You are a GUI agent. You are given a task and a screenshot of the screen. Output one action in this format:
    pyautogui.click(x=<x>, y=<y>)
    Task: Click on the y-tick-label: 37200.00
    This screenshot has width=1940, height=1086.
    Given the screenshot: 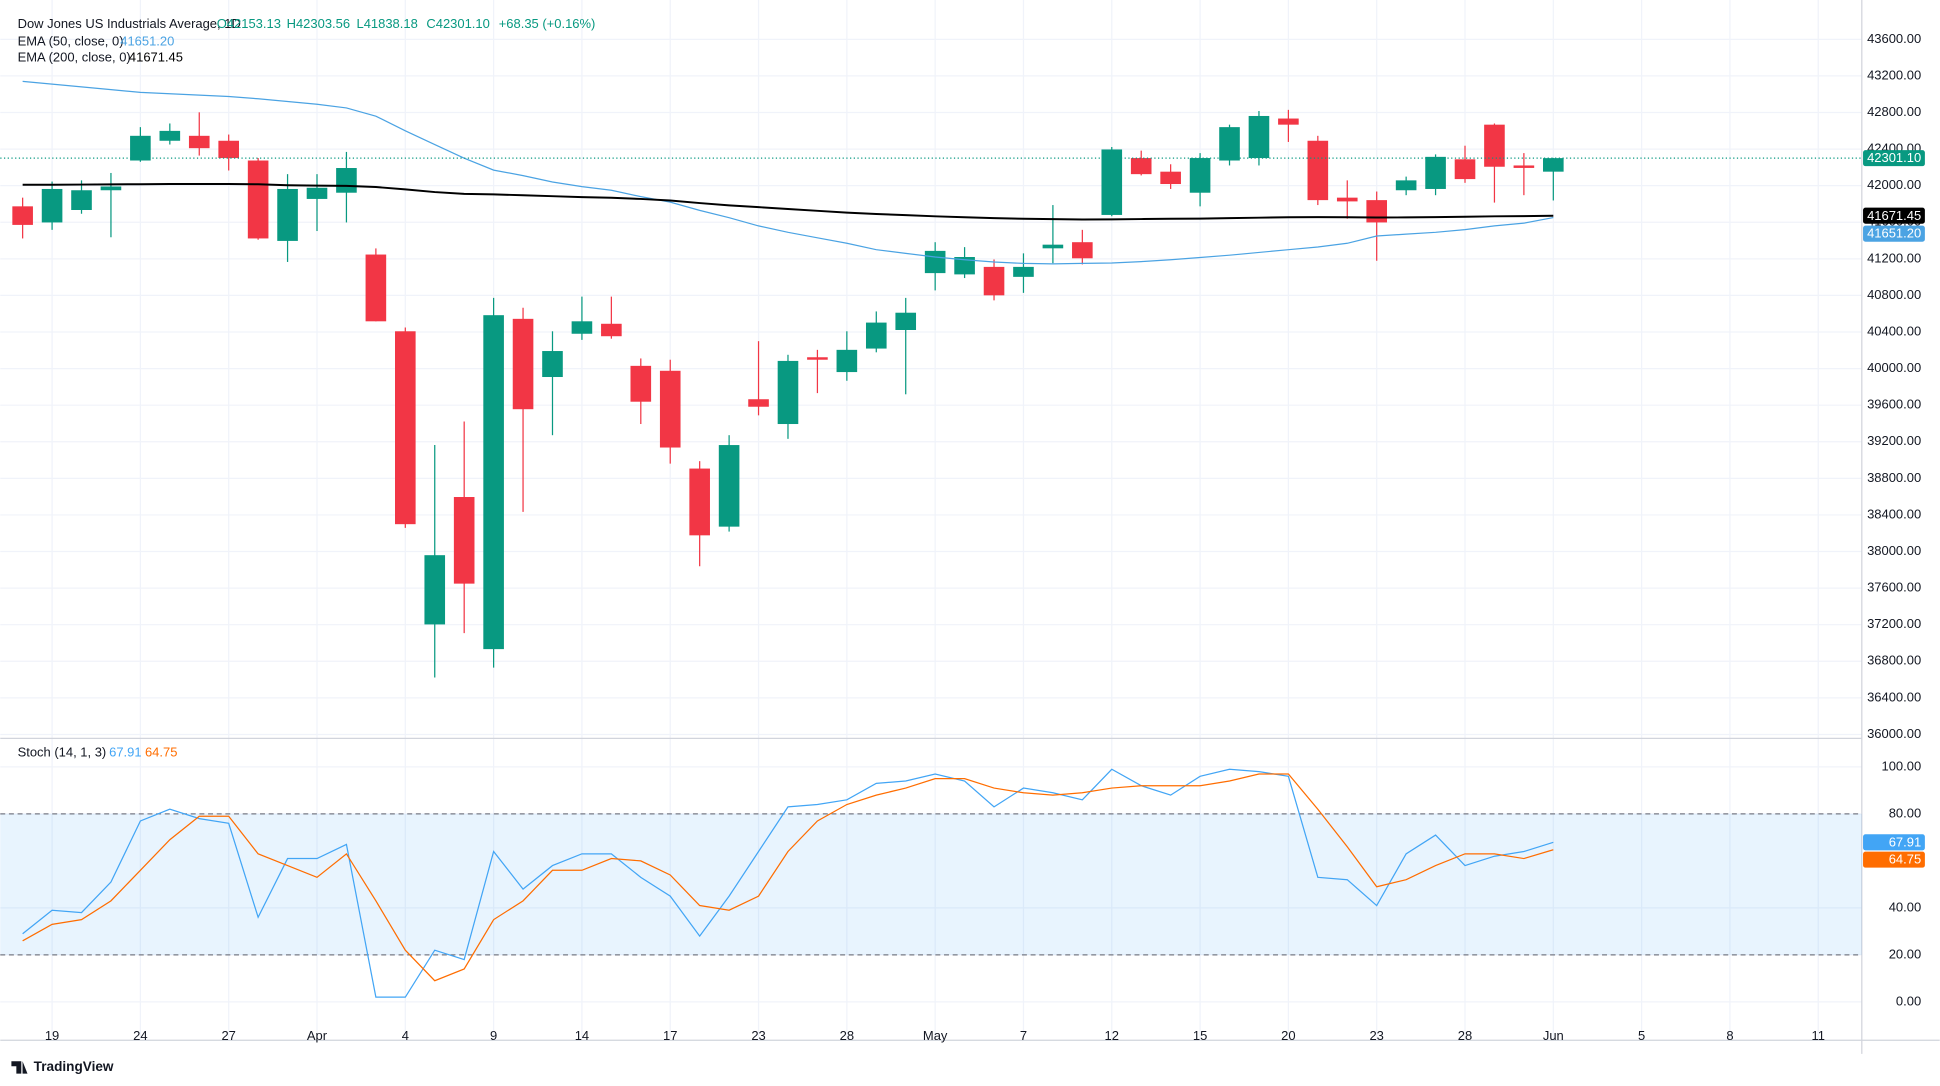 What is the action you would take?
    pyautogui.click(x=1894, y=623)
    